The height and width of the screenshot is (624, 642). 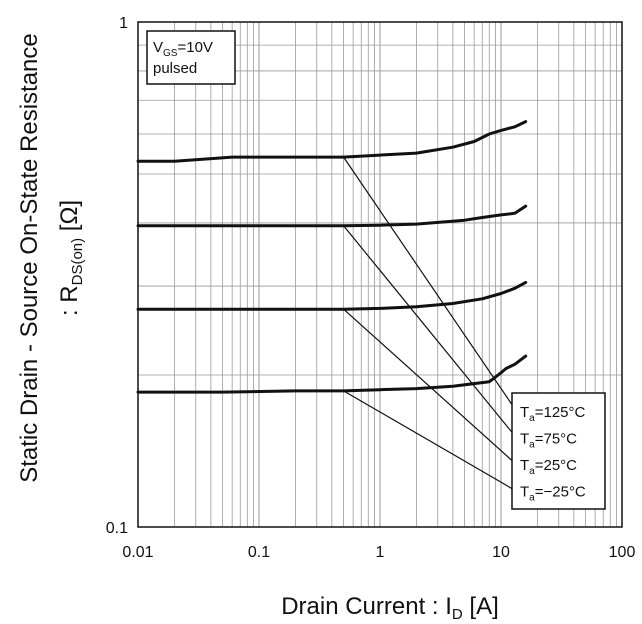 I want to click on legend-pointers, so click(x=430, y=324).